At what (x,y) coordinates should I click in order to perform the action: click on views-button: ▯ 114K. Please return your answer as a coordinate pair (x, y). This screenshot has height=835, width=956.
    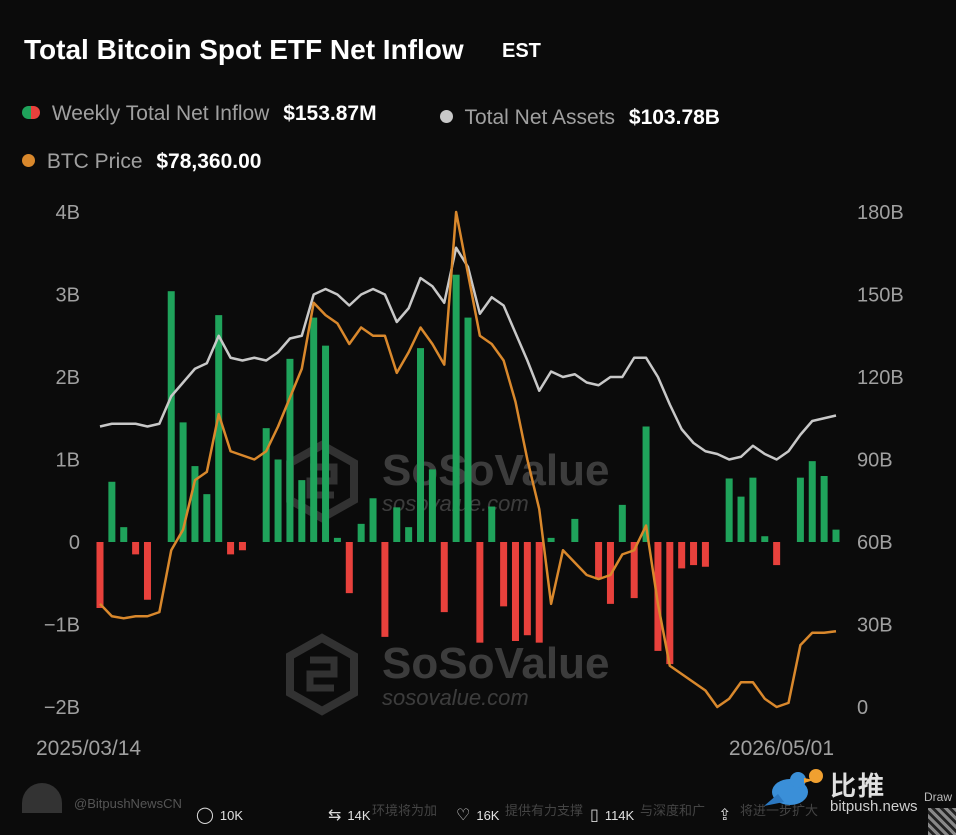
    Looking at the image, I should click on (612, 815).